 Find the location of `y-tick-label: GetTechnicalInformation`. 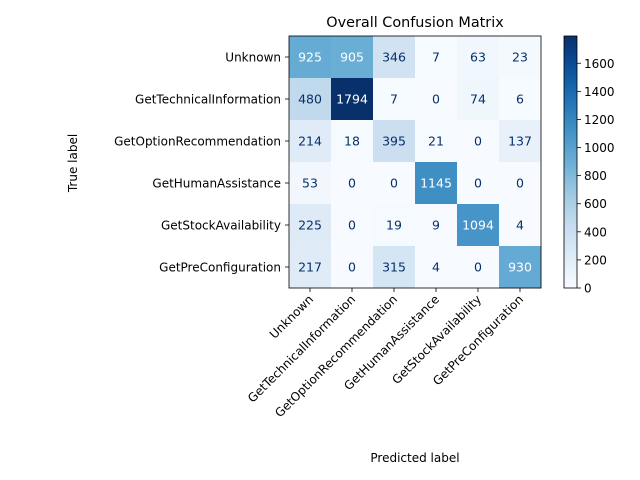

y-tick-label: GetTechnicalInformation is located at coordinates (208, 100).